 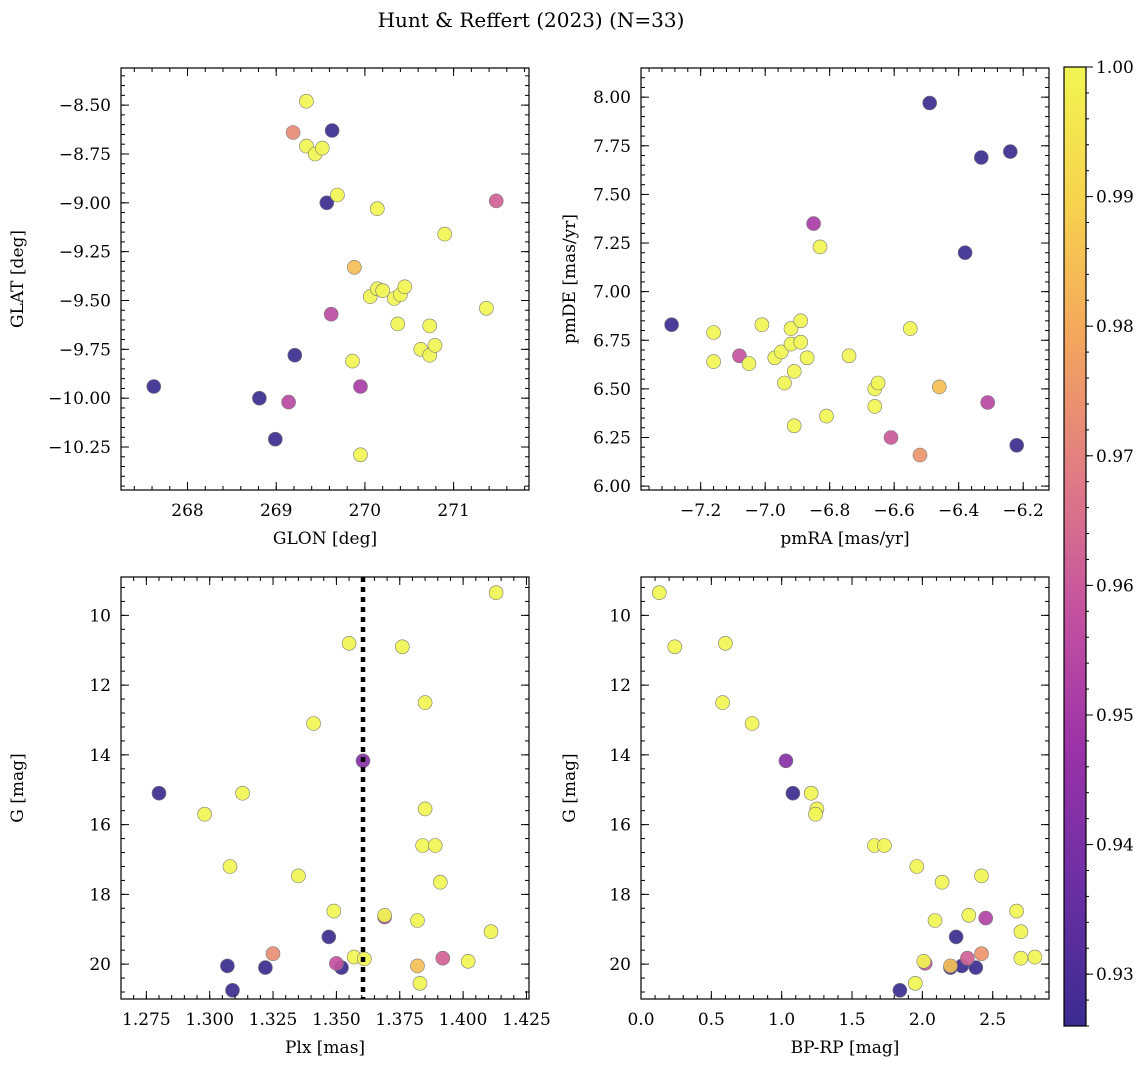 I want to click on x-tick-label: 2.5, so click(x=992, y=1020).